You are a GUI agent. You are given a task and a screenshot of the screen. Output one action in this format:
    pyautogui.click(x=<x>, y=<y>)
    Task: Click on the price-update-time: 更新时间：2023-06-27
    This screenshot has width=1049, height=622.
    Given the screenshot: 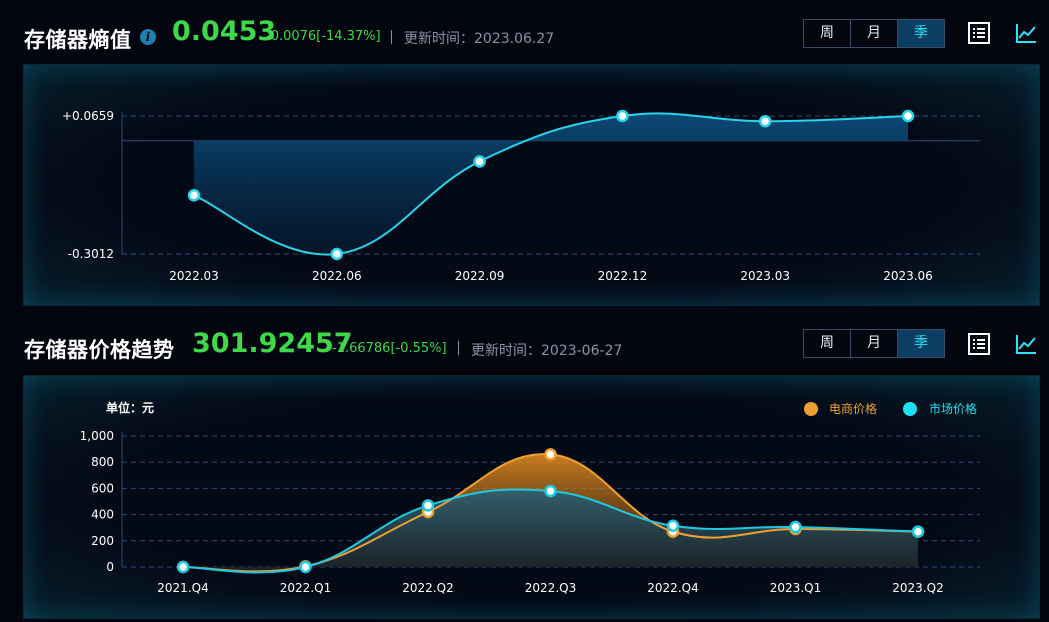 What is the action you would take?
    pyautogui.click(x=547, y=351)
    